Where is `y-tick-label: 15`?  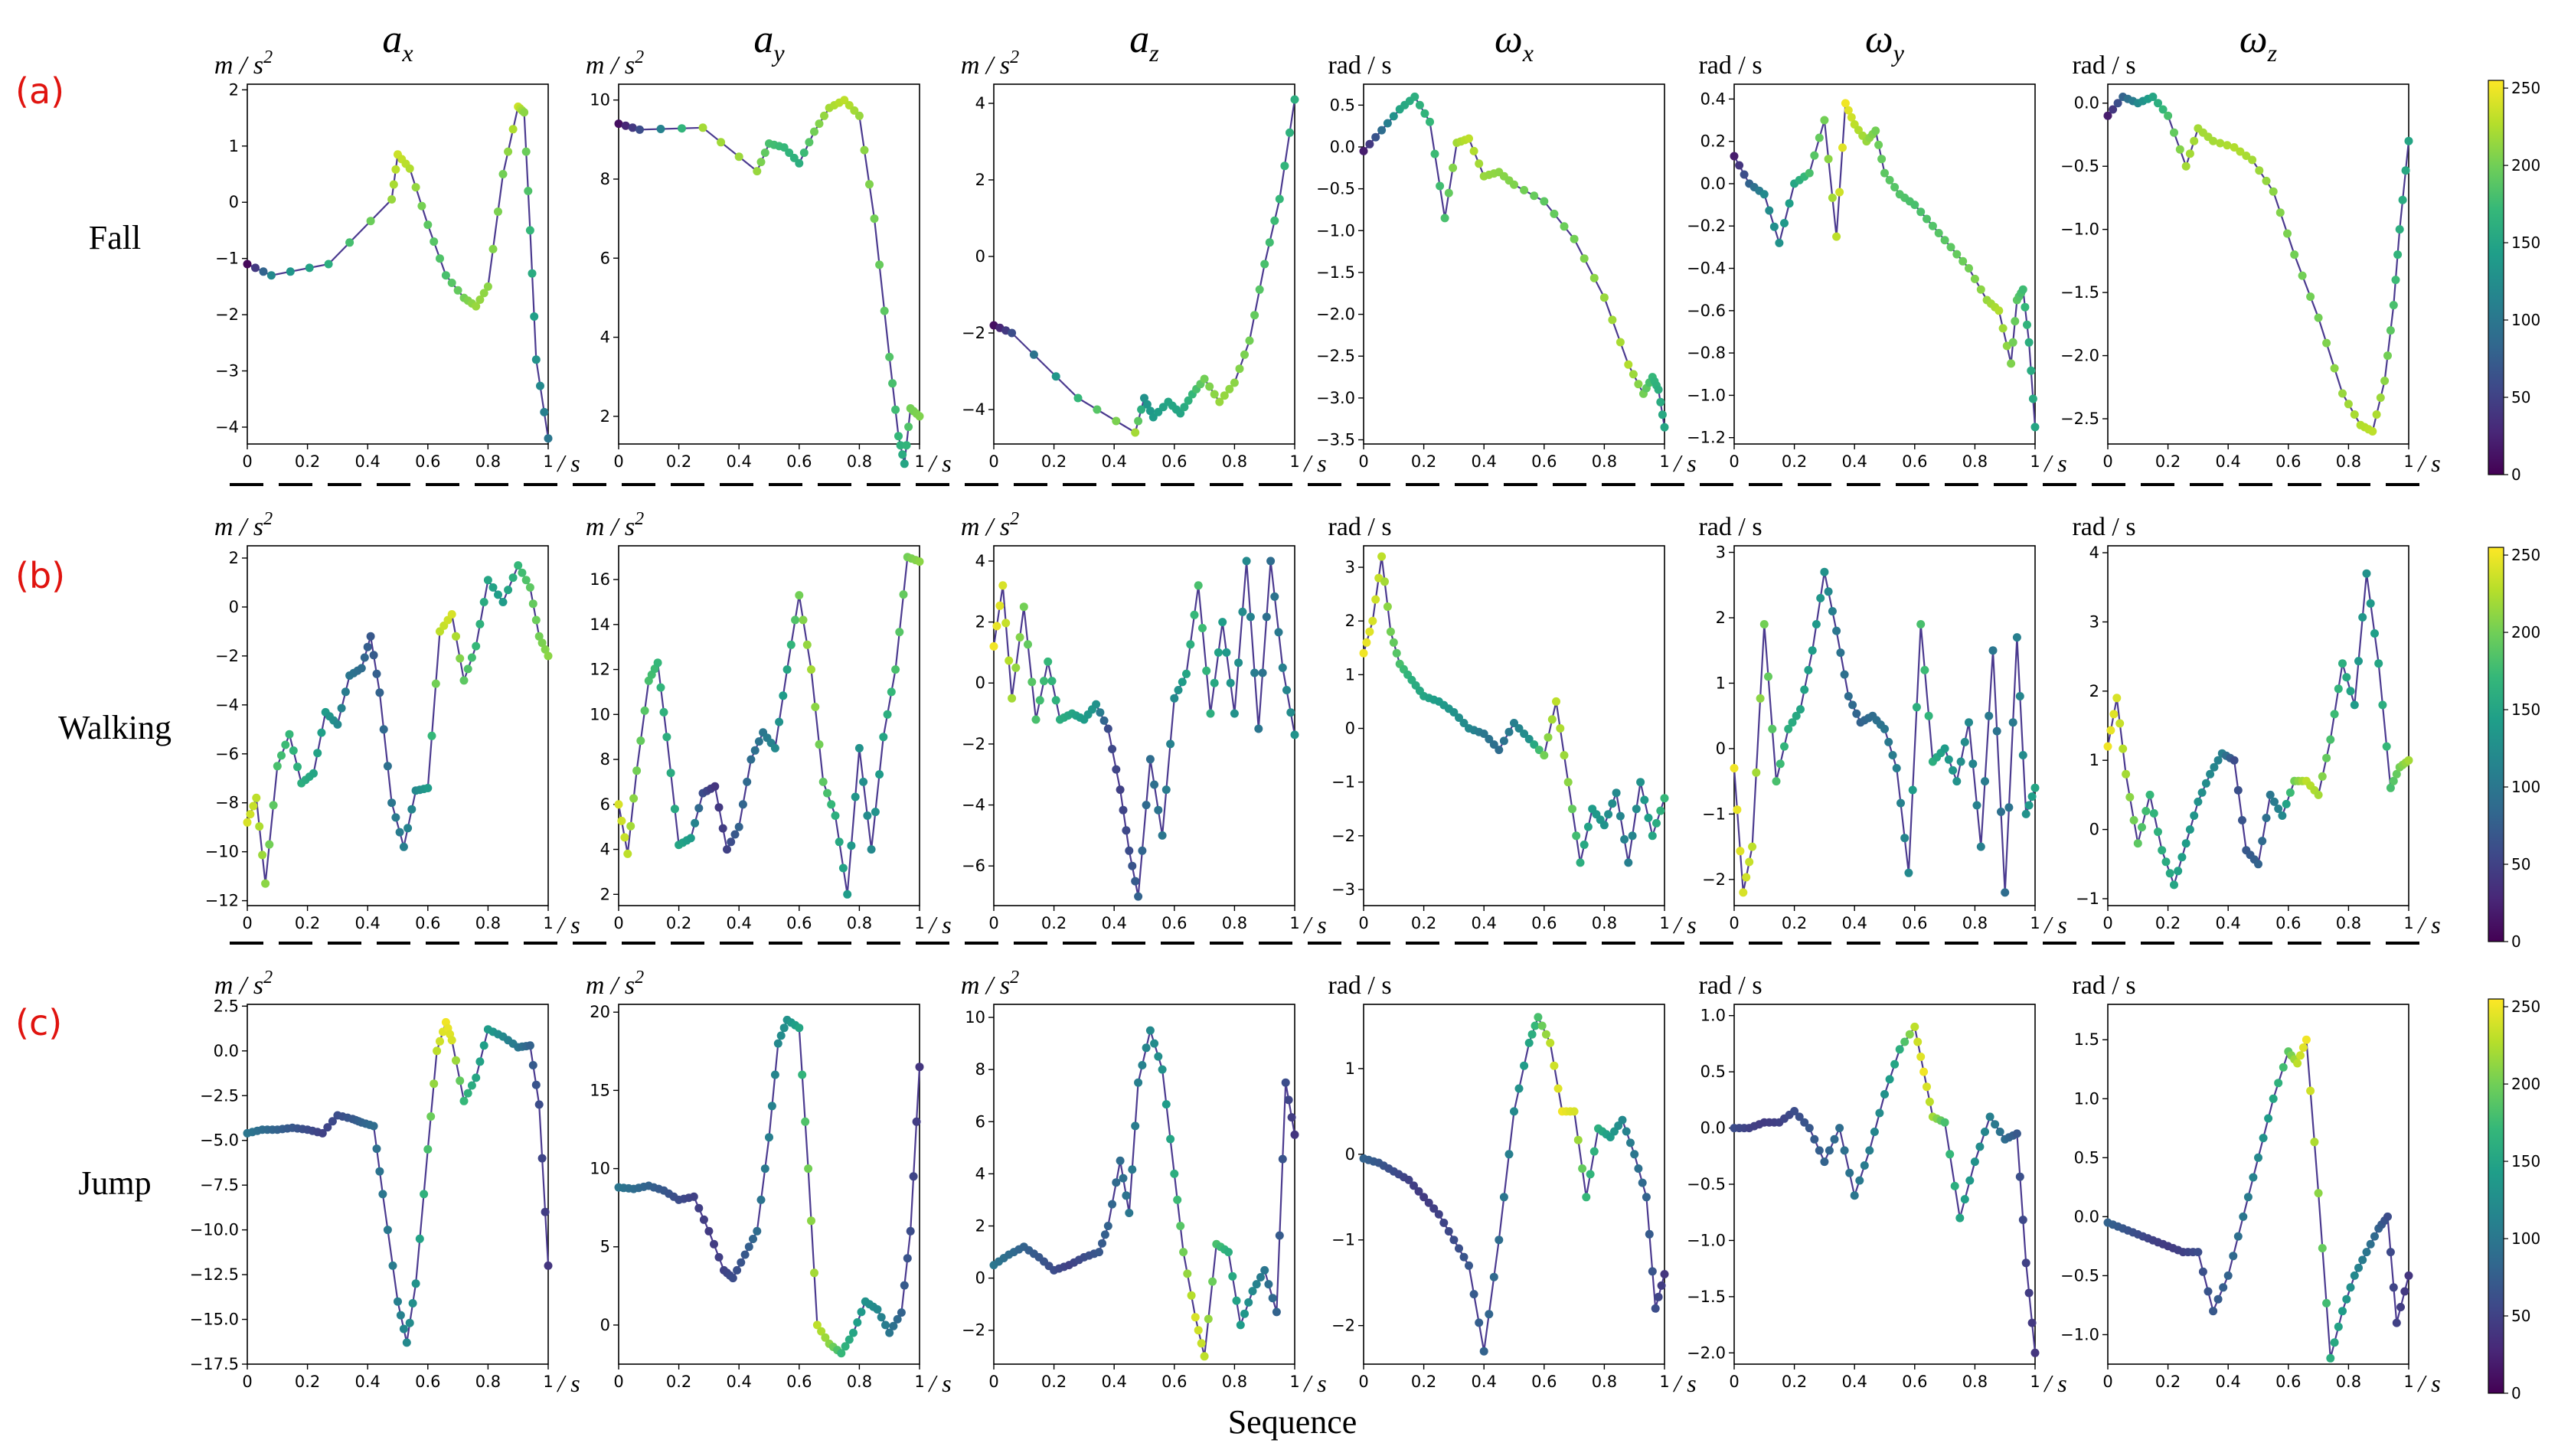 y-tick-label: 15 is located at coordinates (600, 1090).